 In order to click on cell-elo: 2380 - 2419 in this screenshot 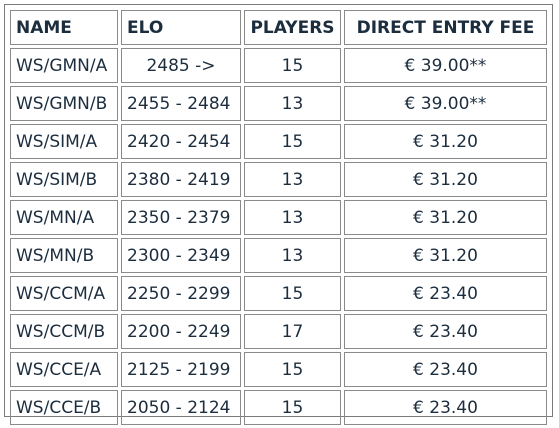, I will do `click(181, 179)`.